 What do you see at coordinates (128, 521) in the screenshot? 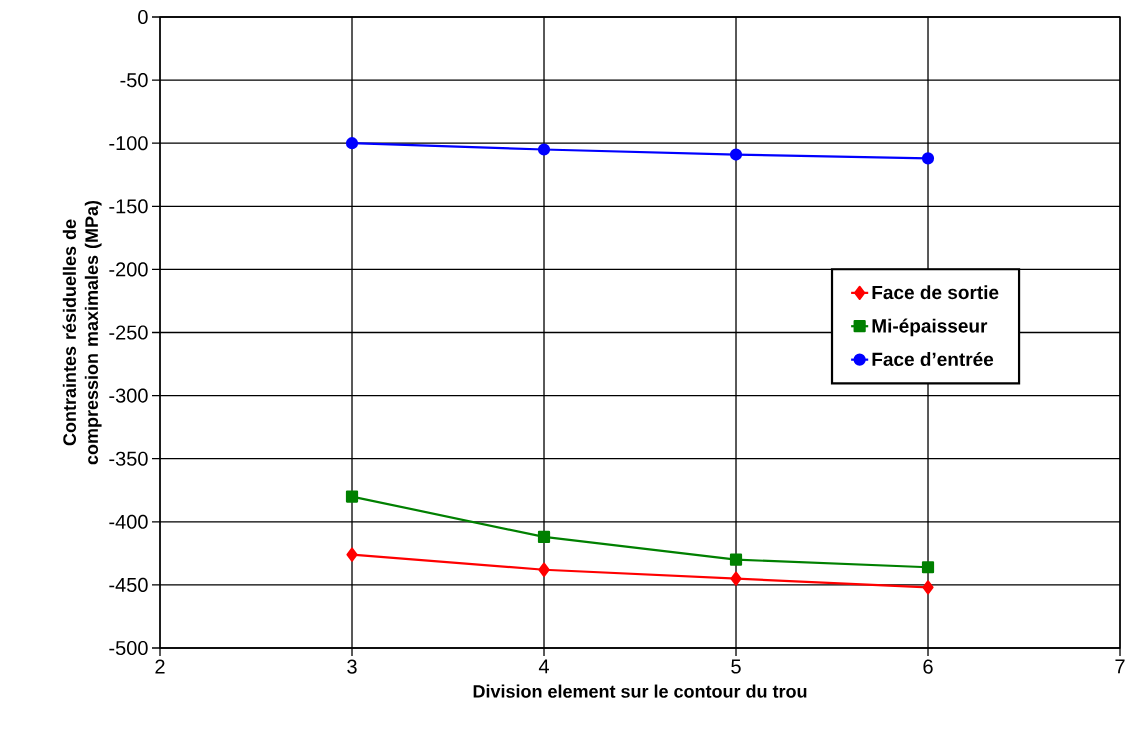
I see `y-tick-label: -400` at bounding box center [128, 521].